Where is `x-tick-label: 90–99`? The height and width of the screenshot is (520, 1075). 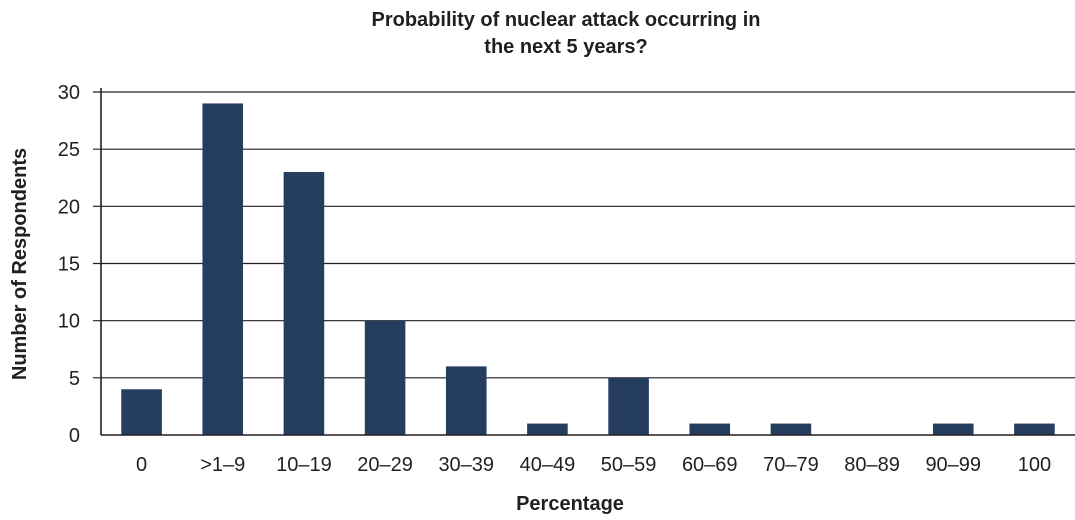
x-tick-label: 90–99 is located at coordinates (953, 465).